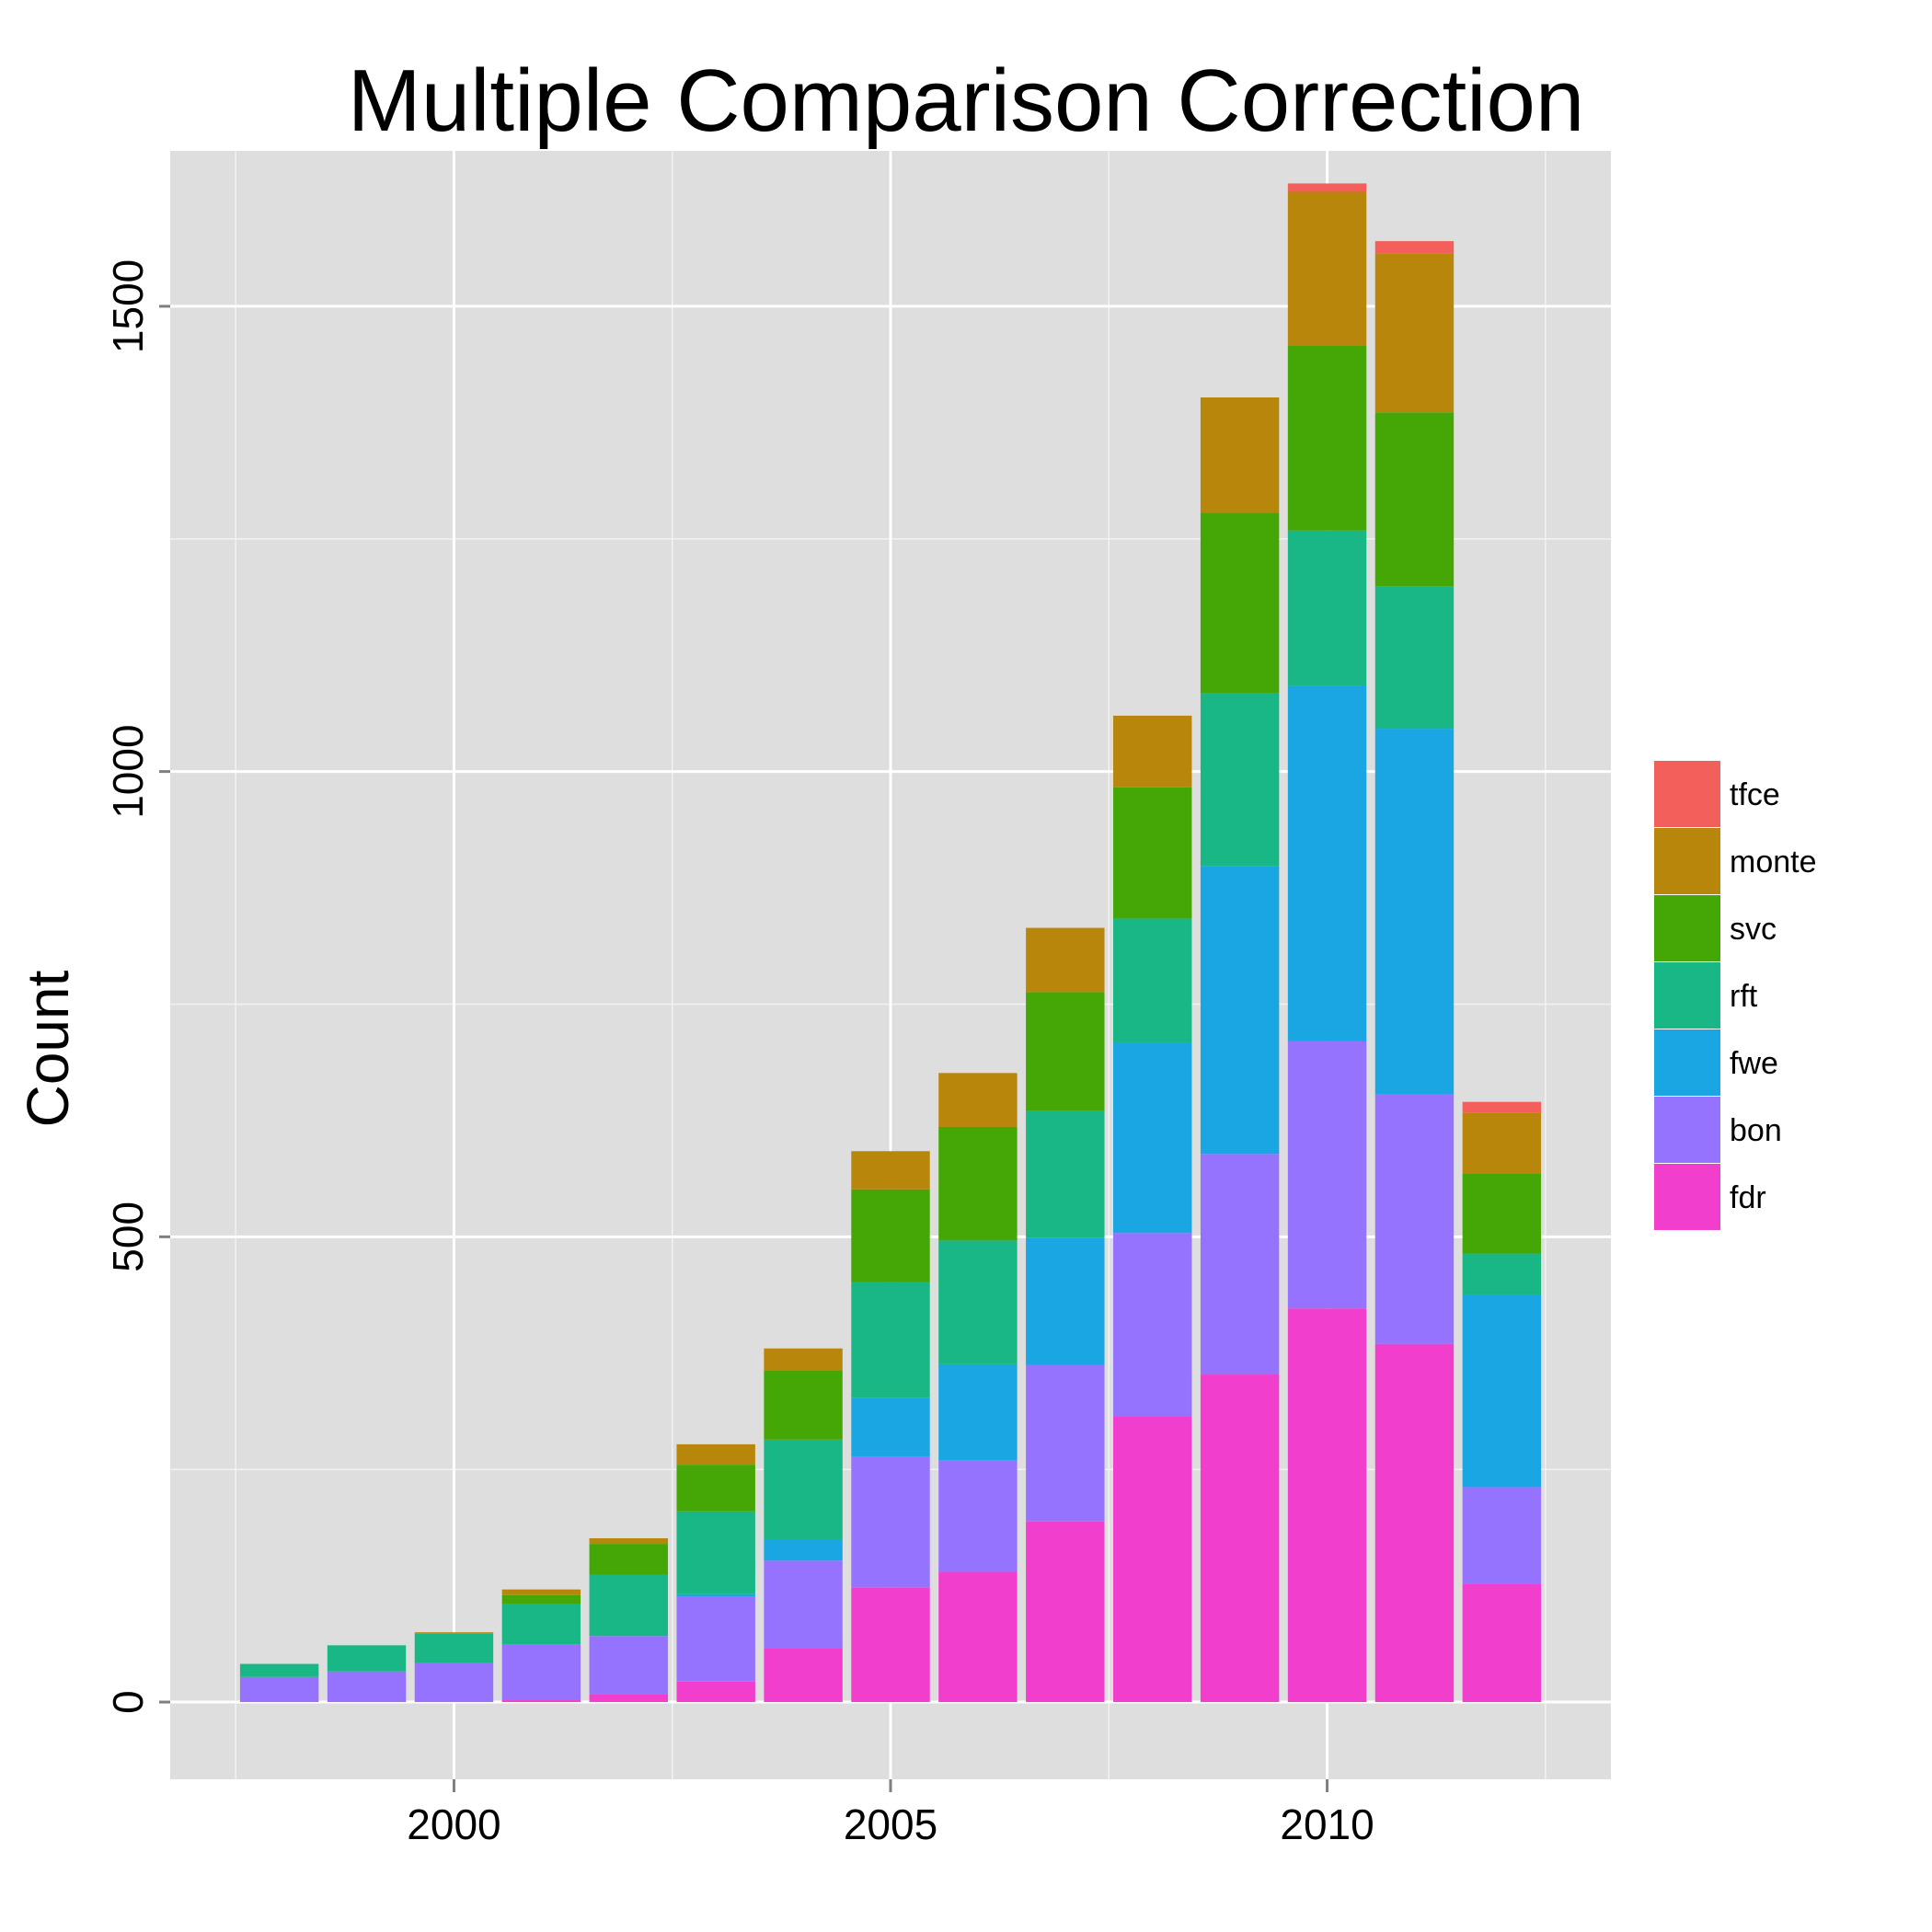 This screenshot has width=1932, height=1932. I want to click on legend-label-monte: monte, so click(1773, 862).